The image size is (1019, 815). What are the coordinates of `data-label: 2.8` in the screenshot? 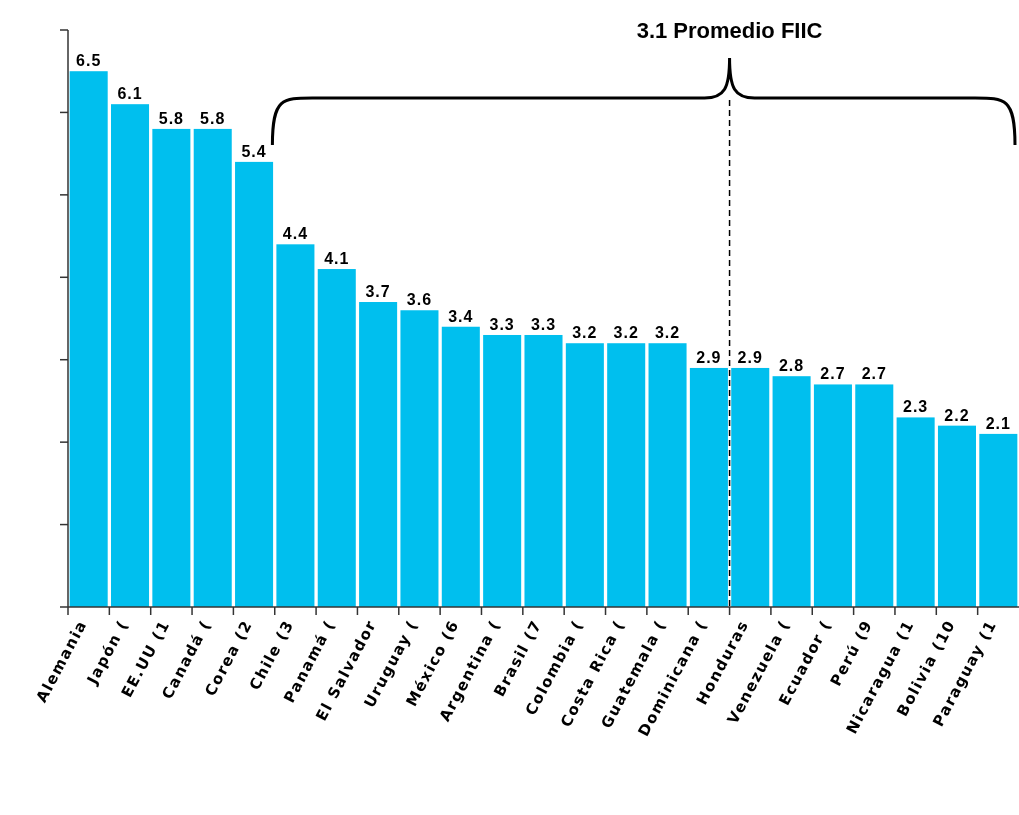 It's located at (791, 366).